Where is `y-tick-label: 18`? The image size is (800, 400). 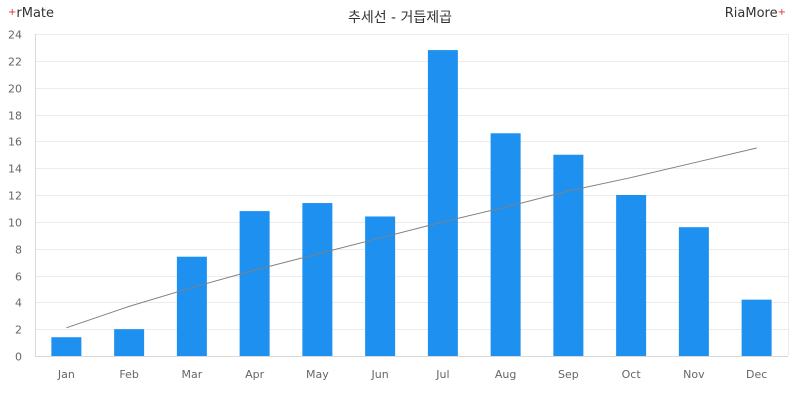
y-tick-label: 18 is located at coordinates (15, 116).